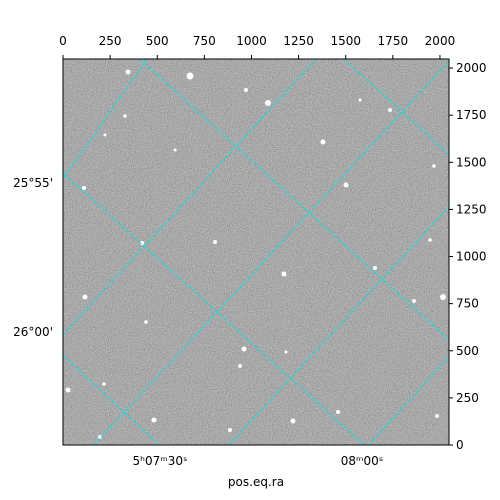 The width and height of the screenshot is (500, 500). I want to click on y-tick-label: 1750, so click(471, 115).